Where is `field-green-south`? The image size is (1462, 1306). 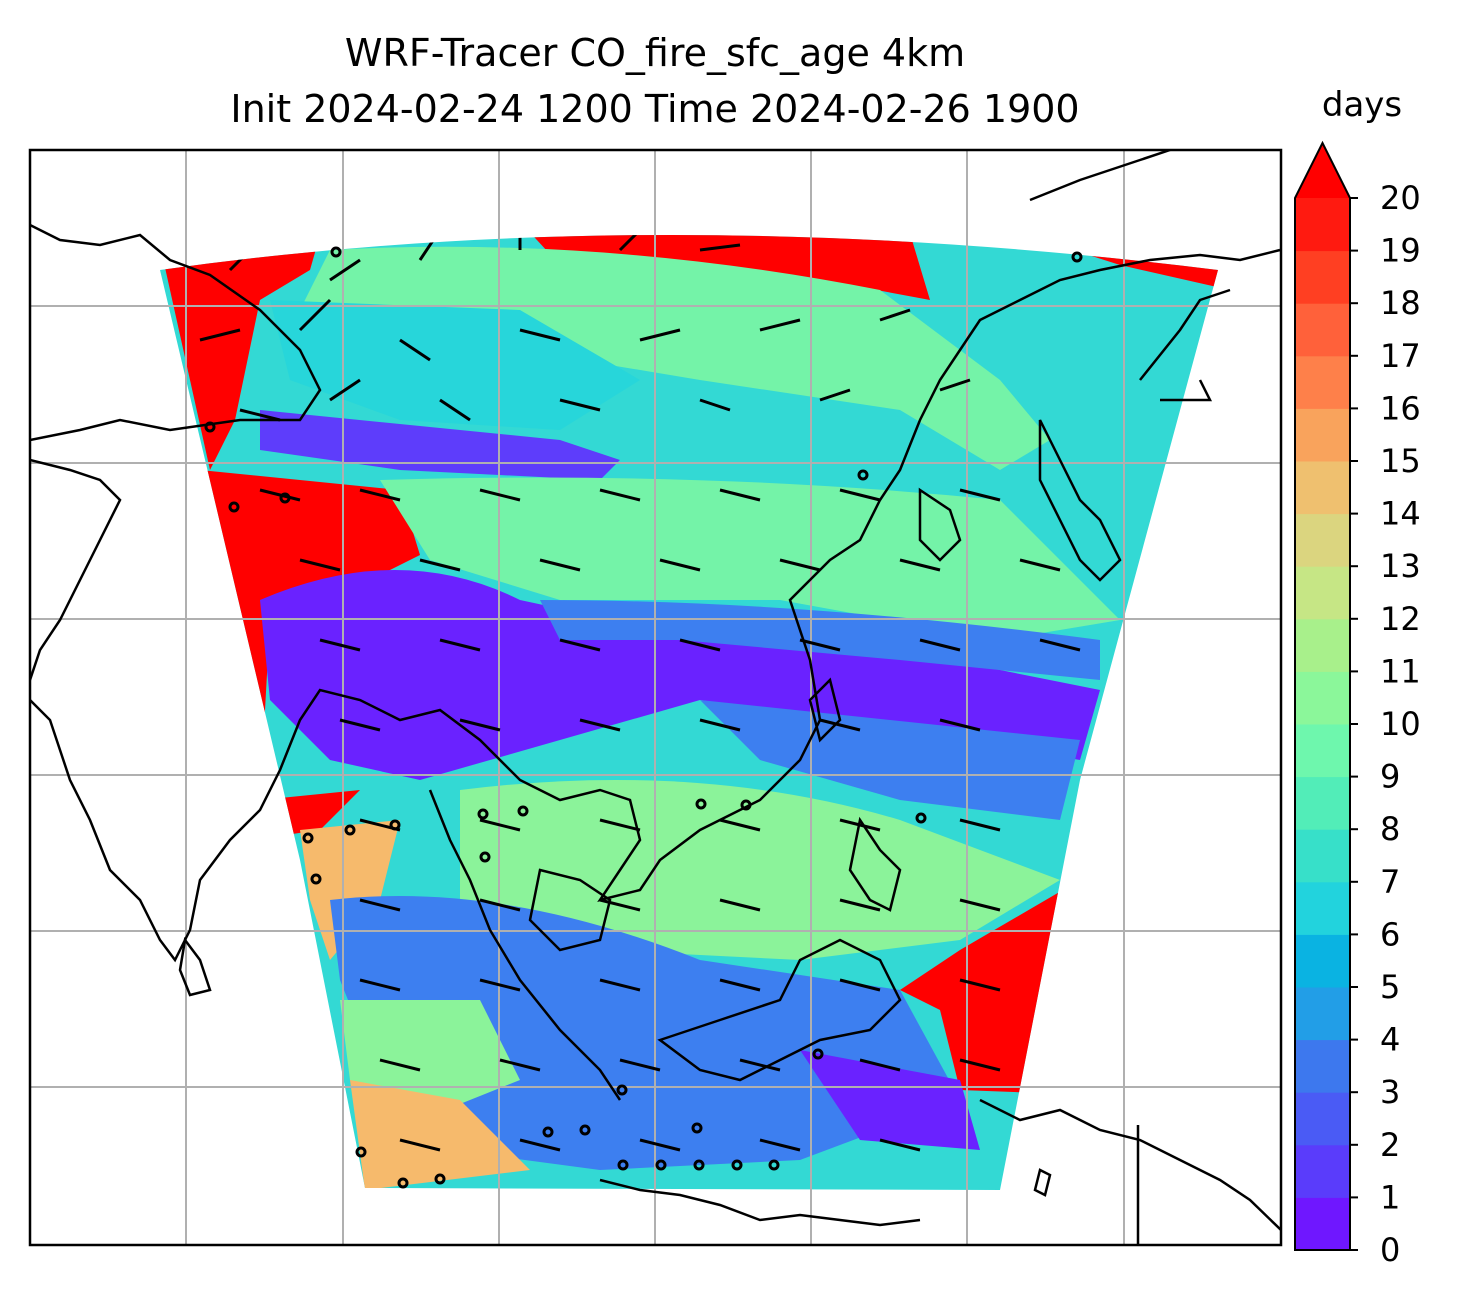
field-green-south is located at coordinates (760, 870).